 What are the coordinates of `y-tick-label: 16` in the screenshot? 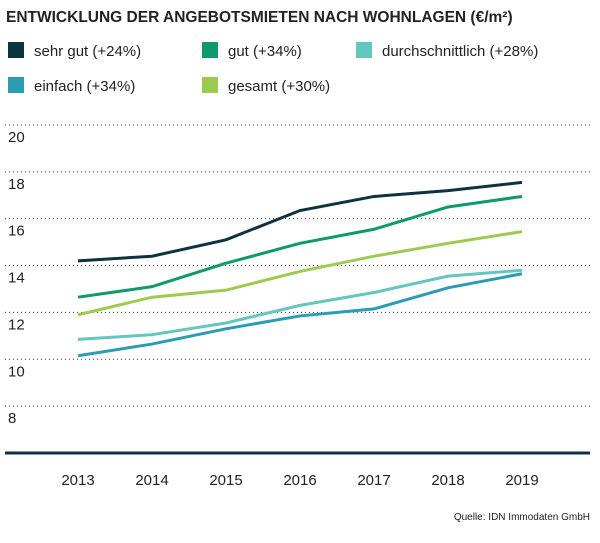 It's located at (16, 231).